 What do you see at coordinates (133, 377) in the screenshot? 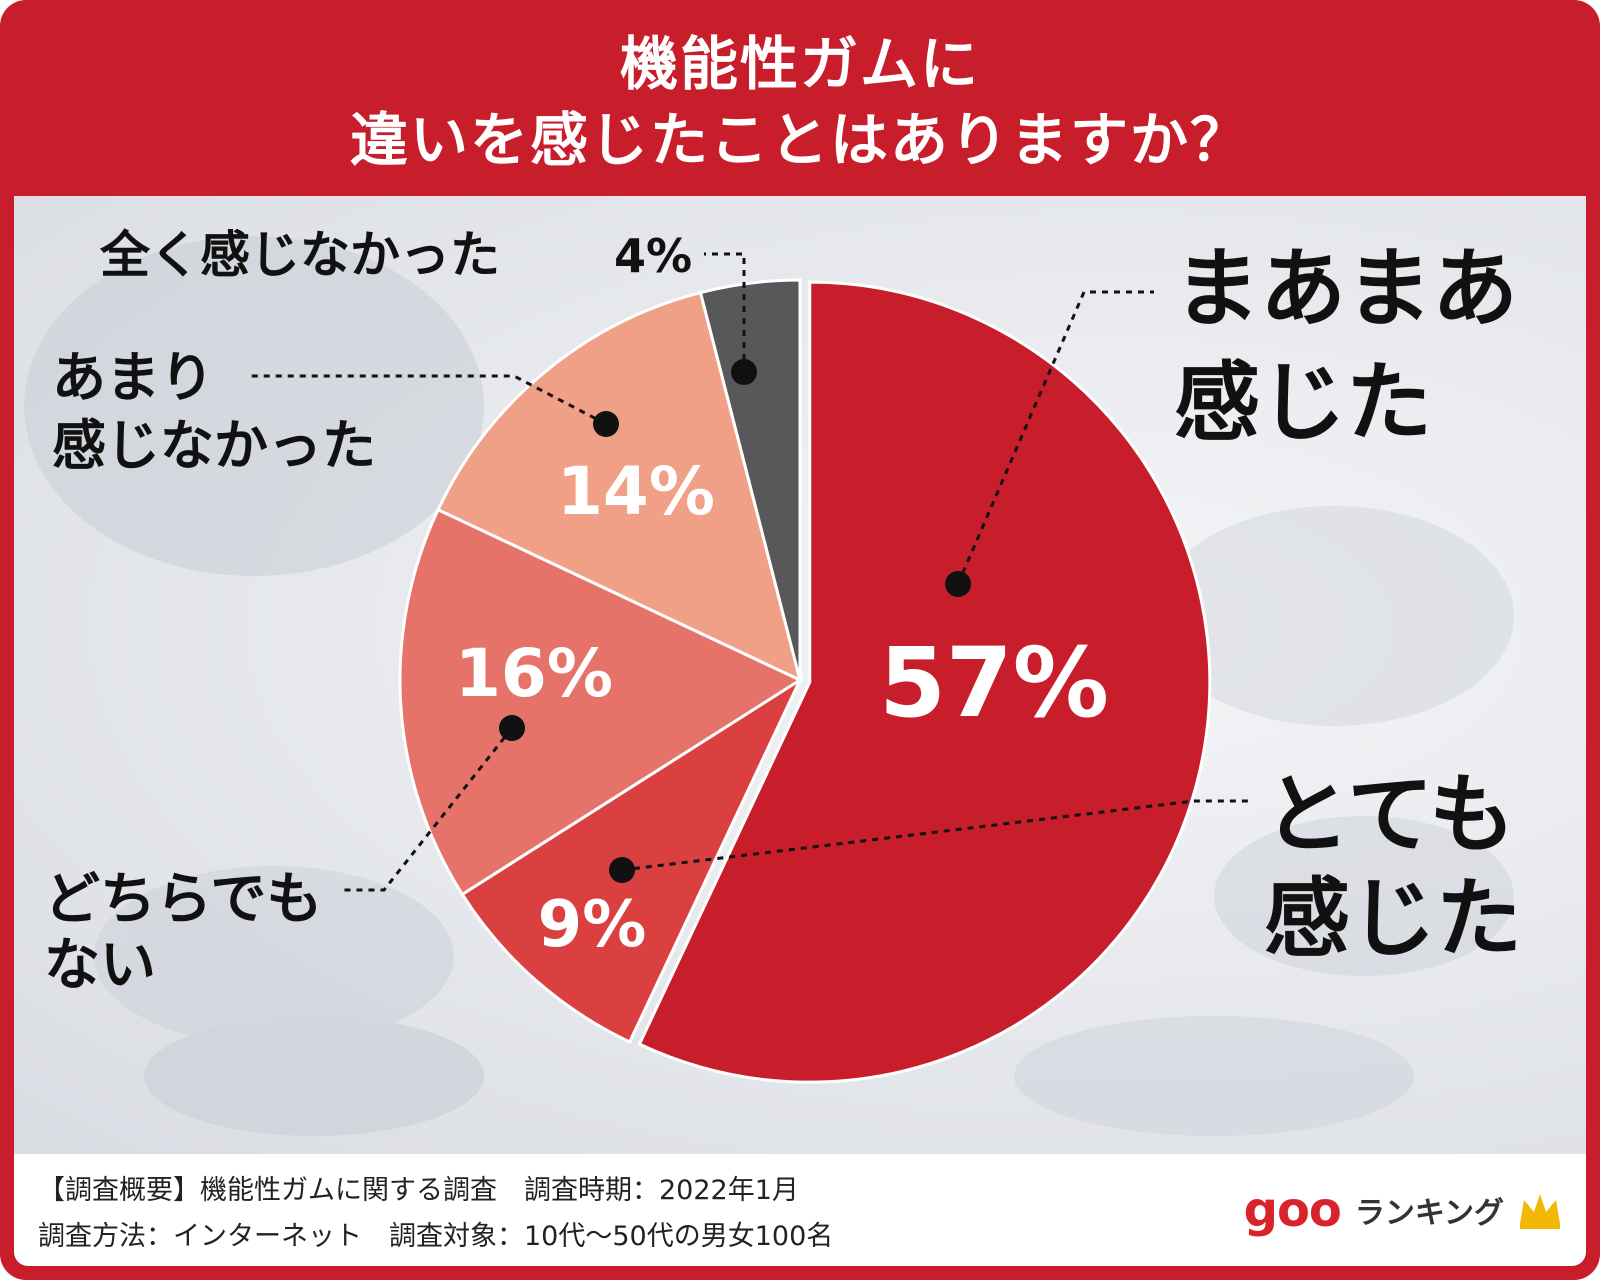
I see `callout-amari-line1: あまり` at bounding box center [133, 377].